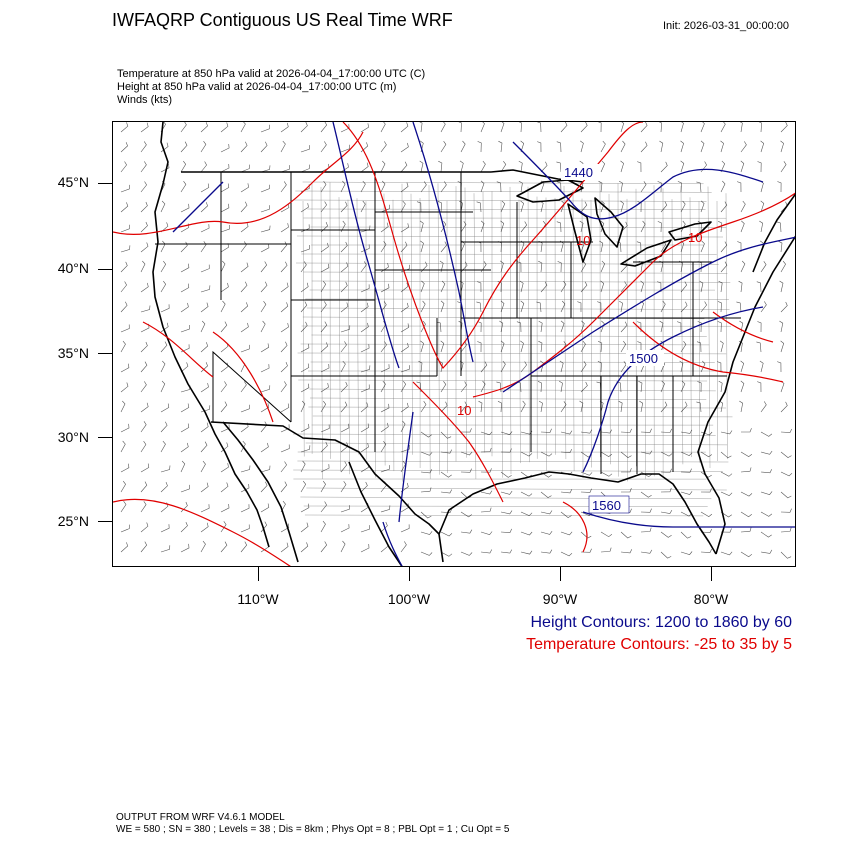  Describe the element at coordinates (73, 437) in the screenshot. I see `lat-label-30n: 30°N` at that location.